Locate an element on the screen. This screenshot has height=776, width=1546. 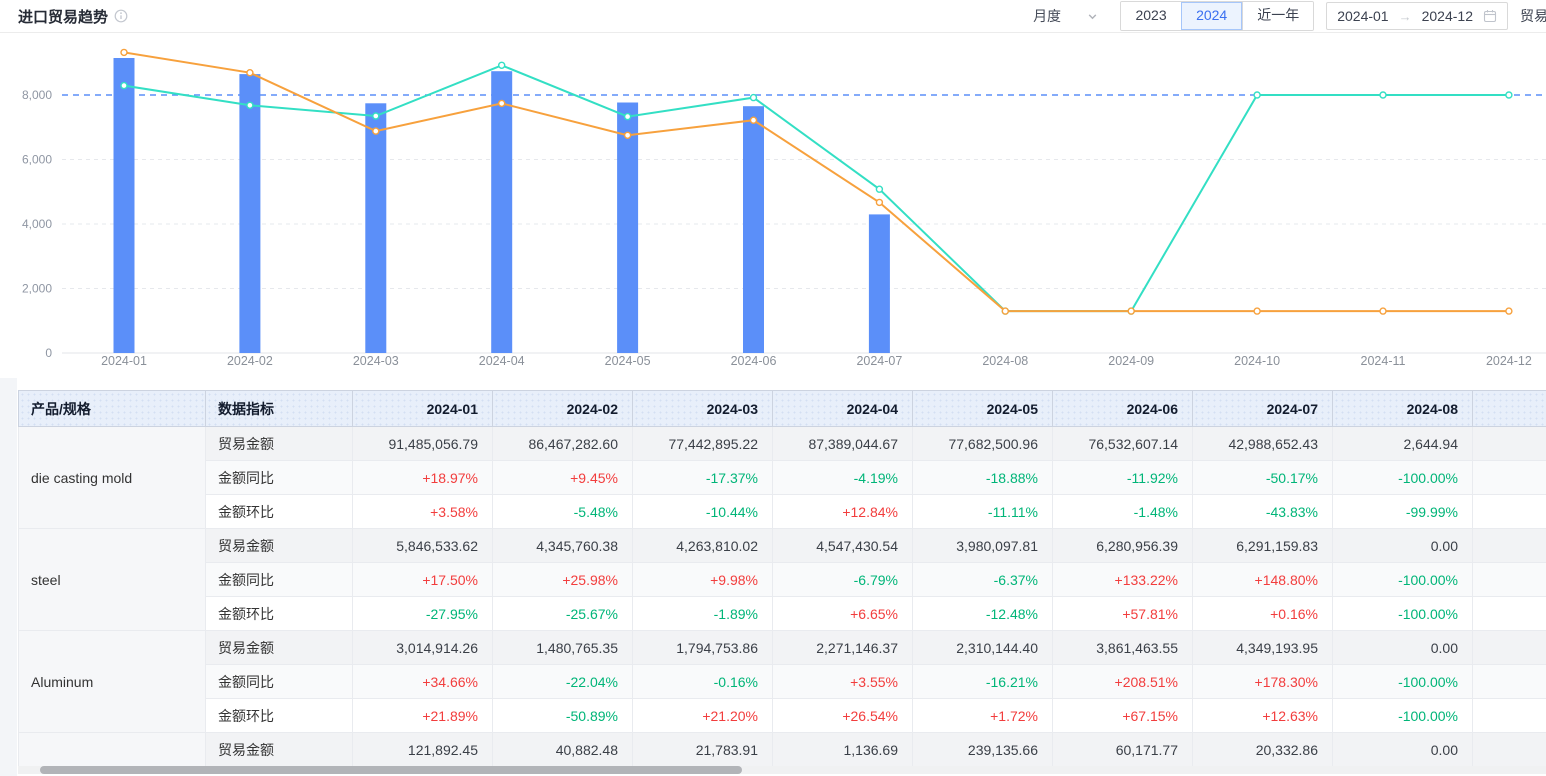
product-name-cell: Aluminum is located at coordinates (112, 681).